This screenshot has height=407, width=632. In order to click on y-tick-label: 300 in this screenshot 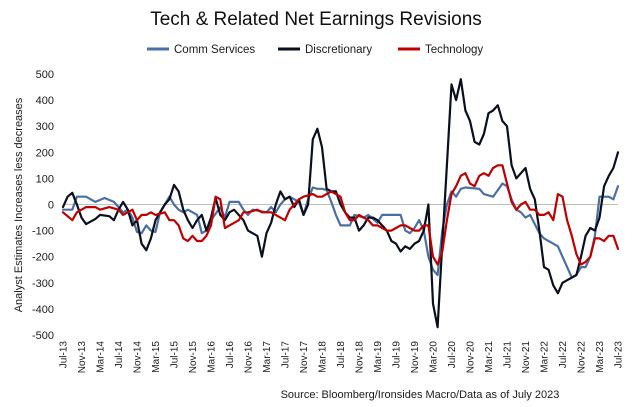, I will do `click(45, 127)`.